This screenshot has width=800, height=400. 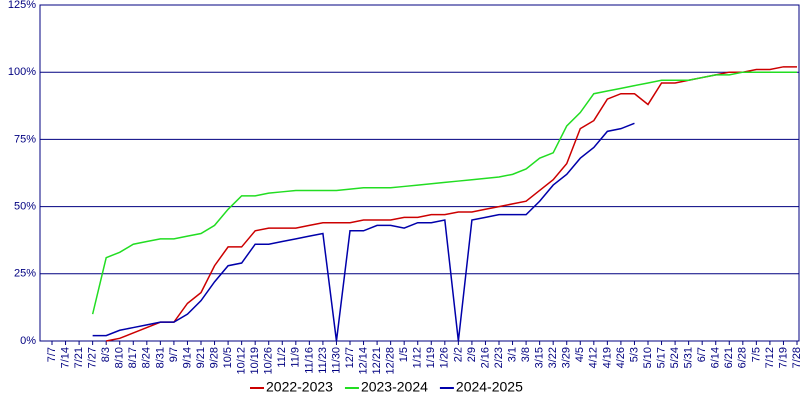 I want to click on x-tick-label: 12/7, so click(x=350, y=357).